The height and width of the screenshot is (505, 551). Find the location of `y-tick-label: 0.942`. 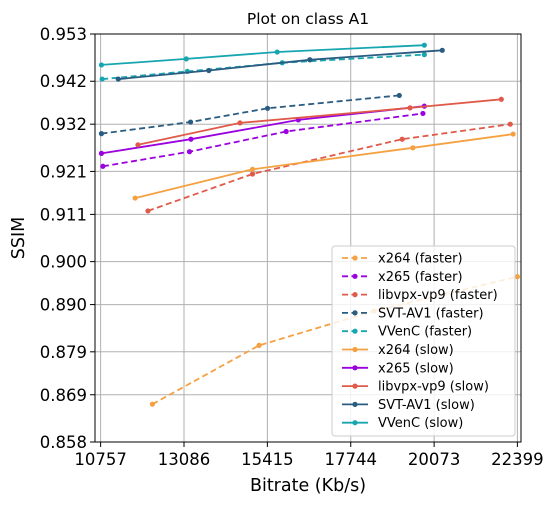

y-tick-label: 0.942 is located at coordinates (63, 81).